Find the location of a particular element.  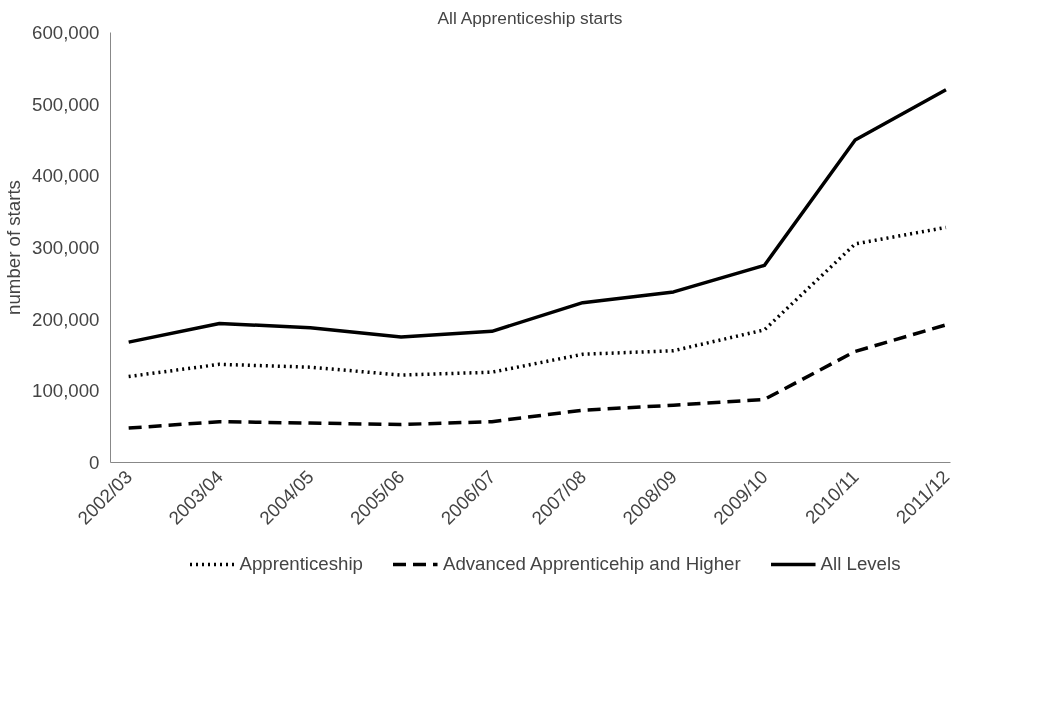

chart-title: All Apprenticeship starts is located at coordinates (530, 17).